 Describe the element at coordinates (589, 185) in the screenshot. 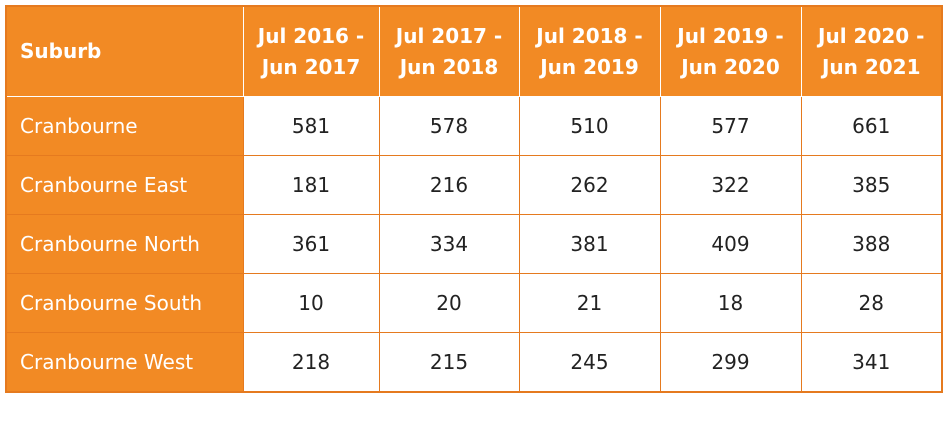

I see `value-cell: 262` at that location.